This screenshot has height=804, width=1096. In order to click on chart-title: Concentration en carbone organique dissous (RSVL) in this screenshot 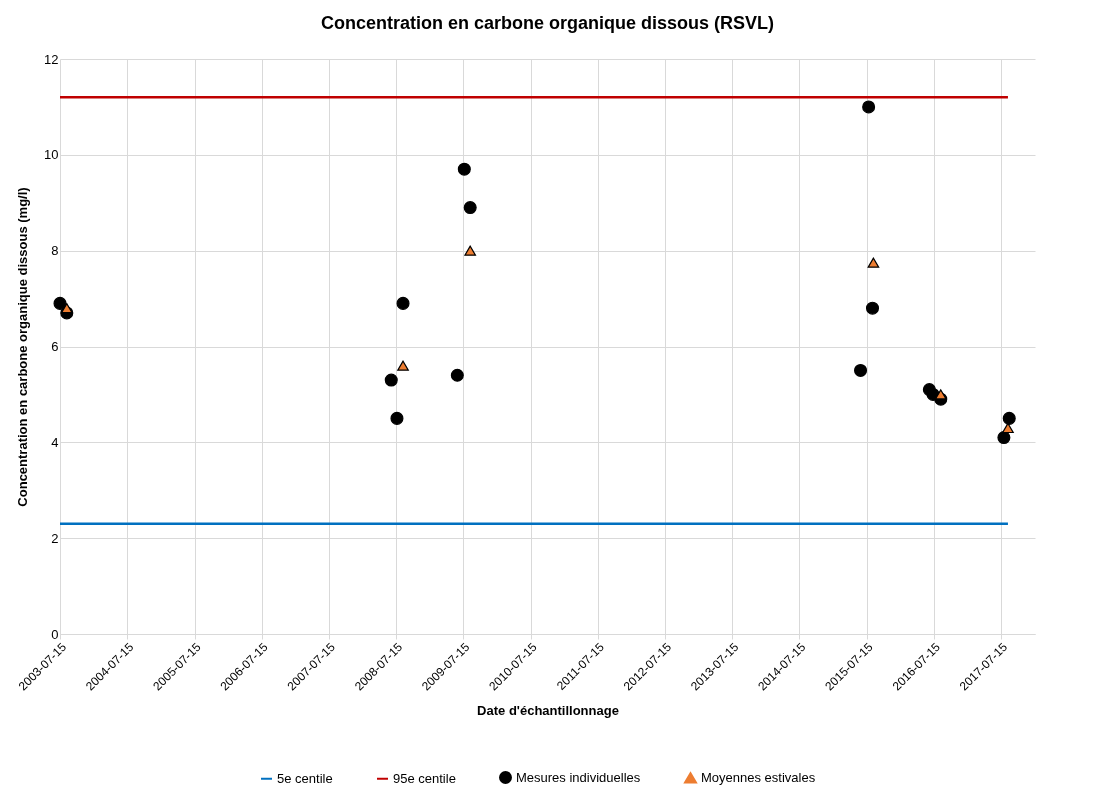, I will do `click(547, 23)`.